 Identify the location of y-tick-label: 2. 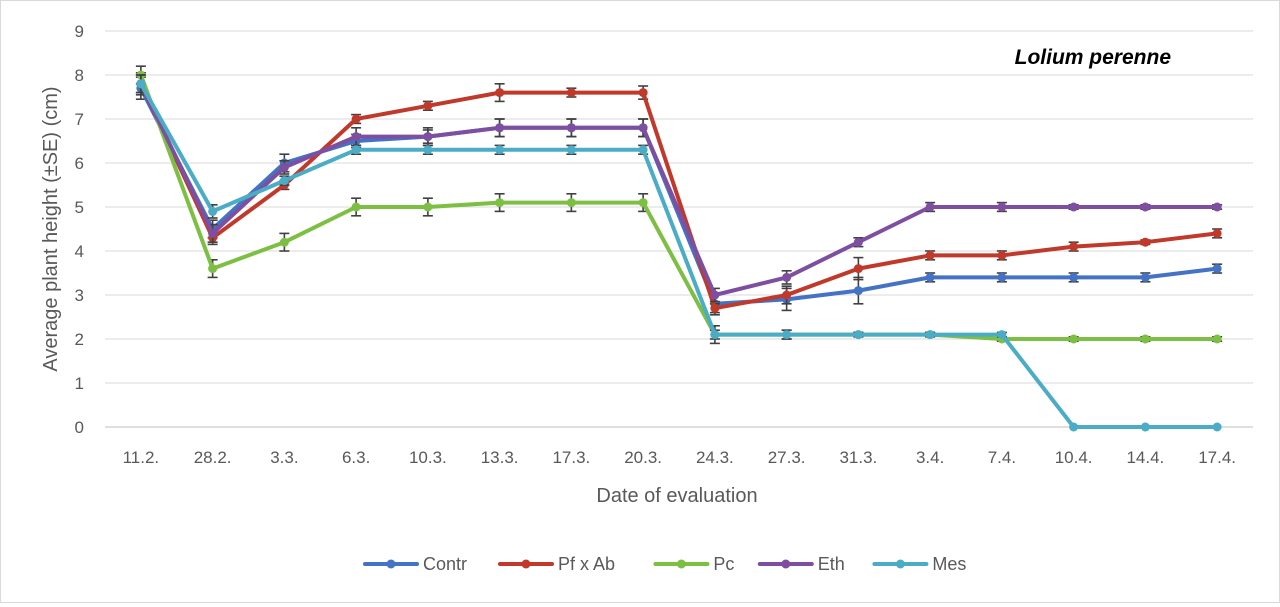
(79, 339).